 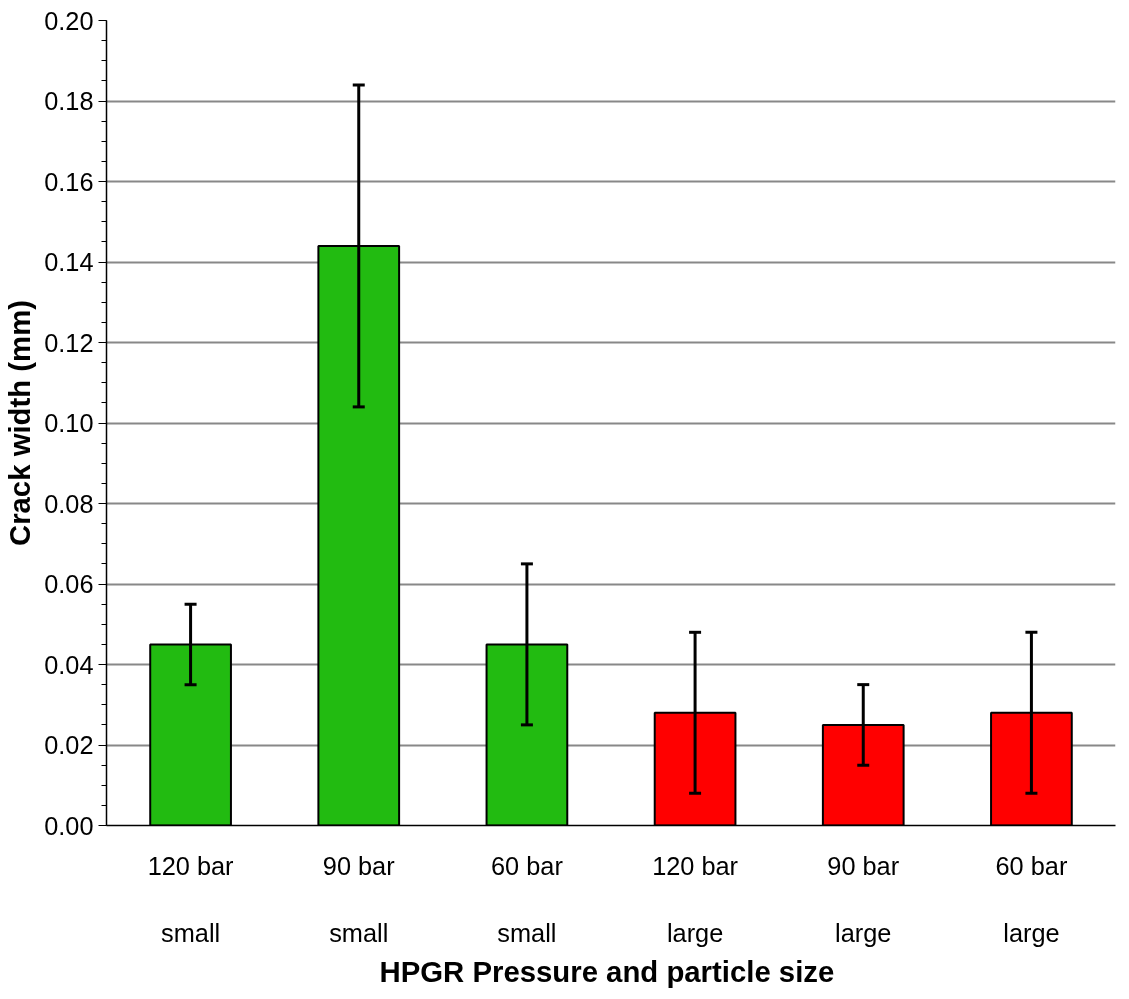 I want to click on y-tick-label: 0.18, so click(x=69, y=101).